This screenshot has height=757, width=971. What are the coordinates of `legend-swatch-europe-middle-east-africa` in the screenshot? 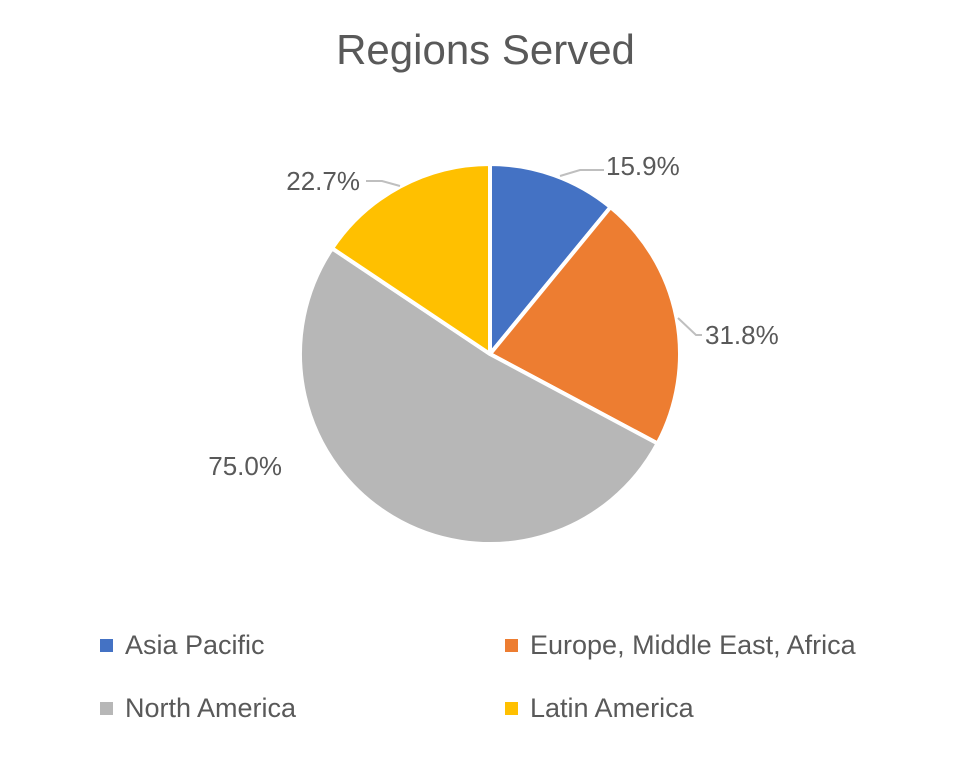 It's located at (511, 645).